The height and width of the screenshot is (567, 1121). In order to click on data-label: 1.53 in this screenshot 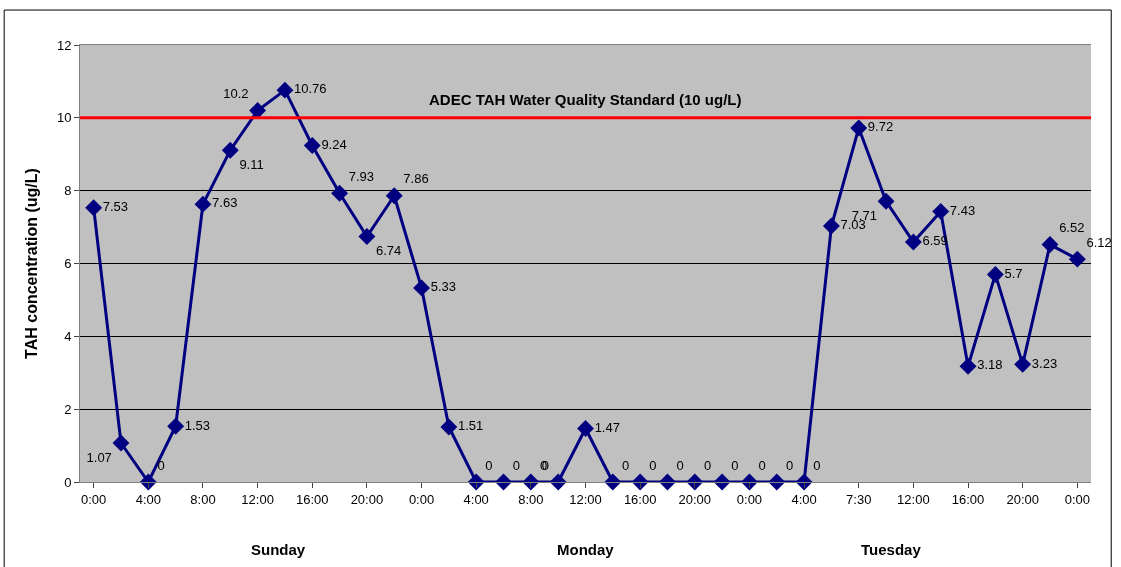, I will do `click(197, 425)`.